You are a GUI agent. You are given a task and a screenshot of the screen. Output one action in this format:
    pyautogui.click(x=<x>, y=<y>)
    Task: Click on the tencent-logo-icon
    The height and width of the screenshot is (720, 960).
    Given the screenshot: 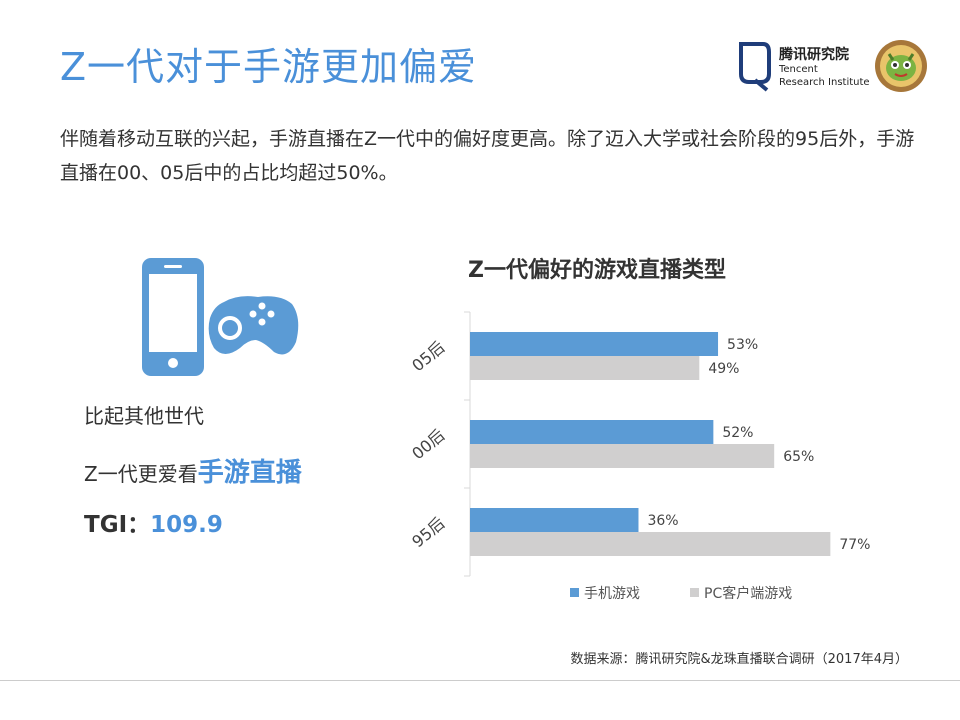 What is the action you would take?
    pyautogui.click(x=755, y=67)
    